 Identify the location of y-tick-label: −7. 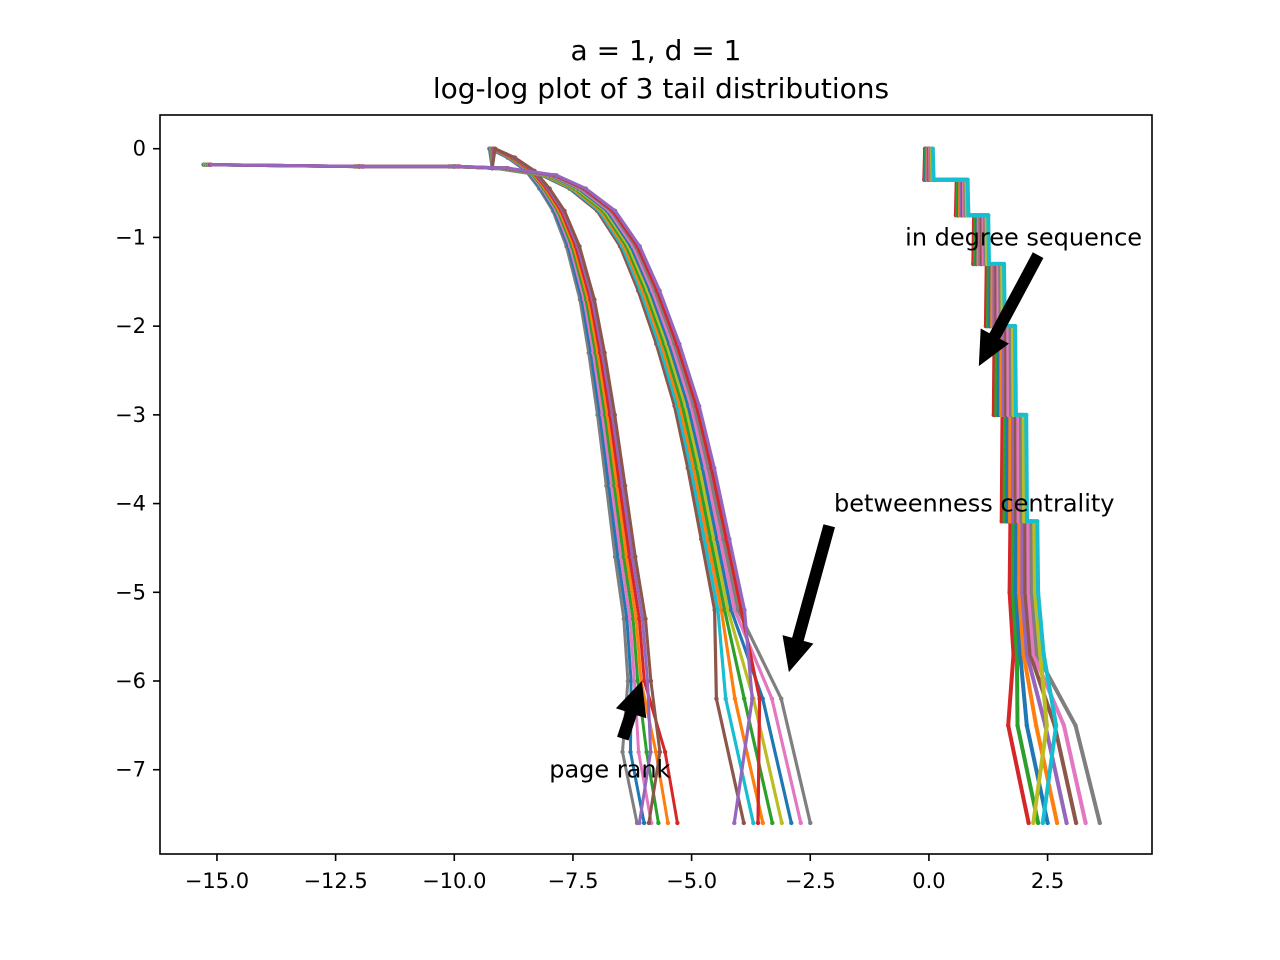
(130, 770).